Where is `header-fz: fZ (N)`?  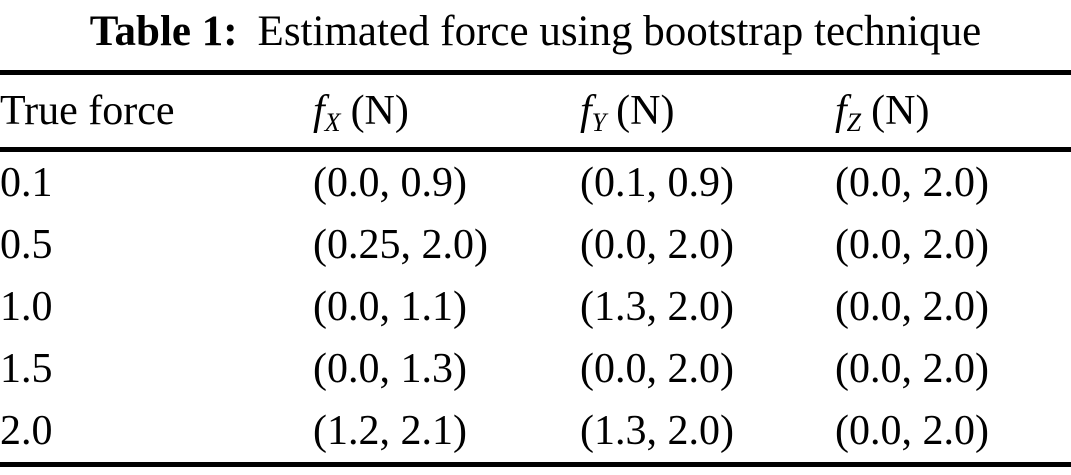 header-fz: fZ (N) is located at coordinates (953, 111).